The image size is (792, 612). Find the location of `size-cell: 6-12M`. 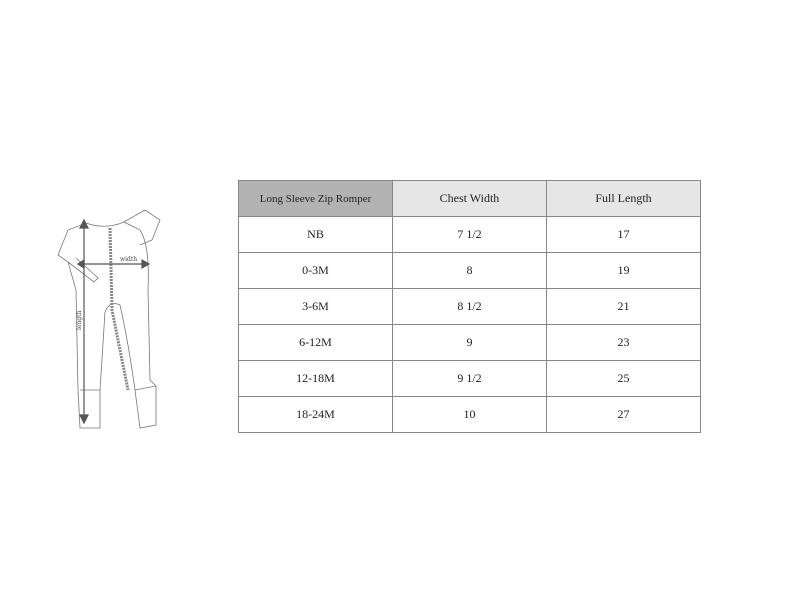

size-cell: 6-12M is located at coordinates (315, 342).